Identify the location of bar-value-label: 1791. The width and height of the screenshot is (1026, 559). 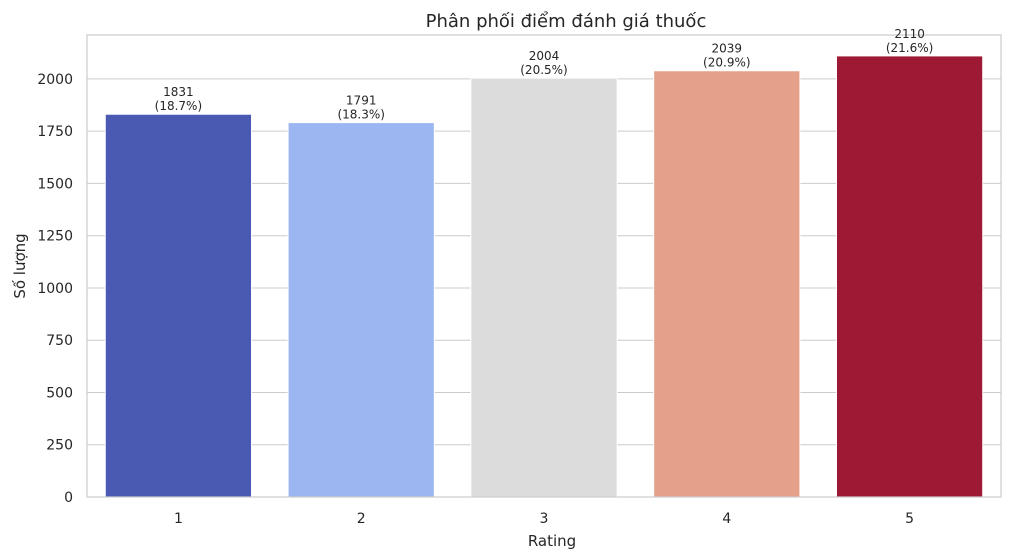
(361, 101).